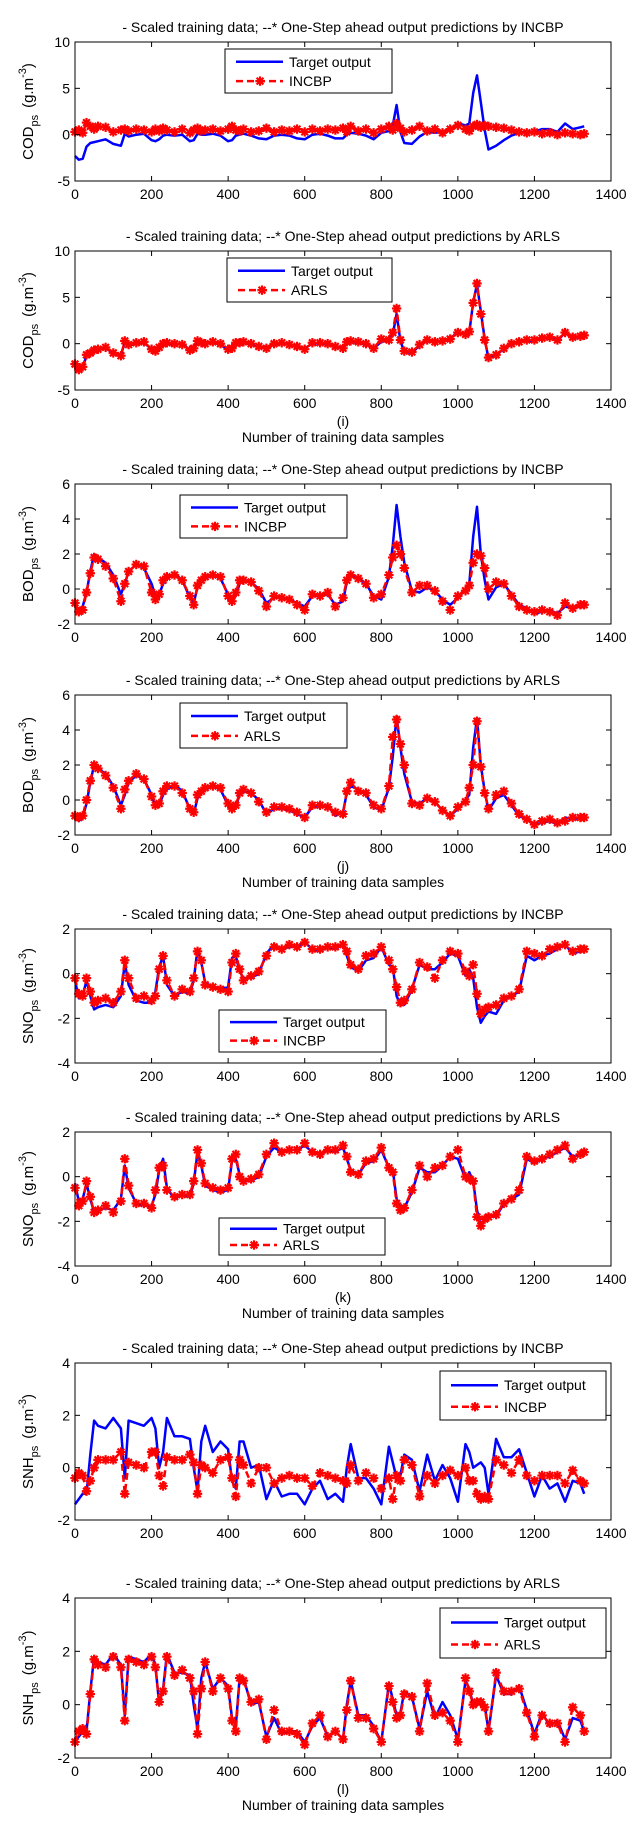  I want to click on legend: Target output INCBP, so click(523, 1395).